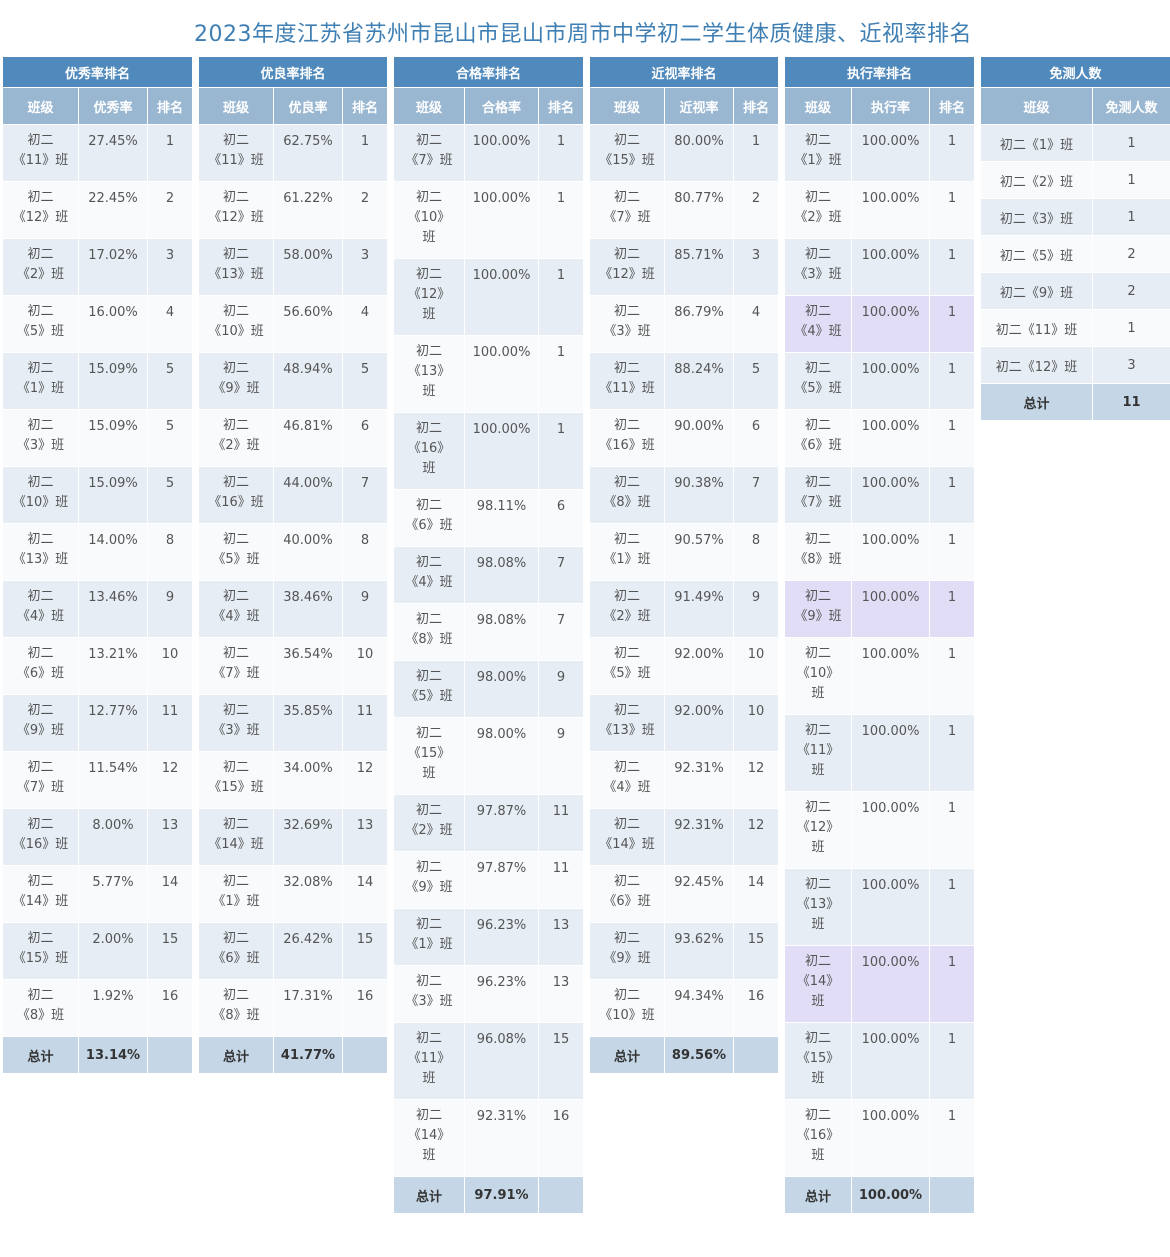 Image resolution: width=1170 pixels, height=1257 pixels. I want to click on rate-cell: 96.08%, so click(501, 1061).